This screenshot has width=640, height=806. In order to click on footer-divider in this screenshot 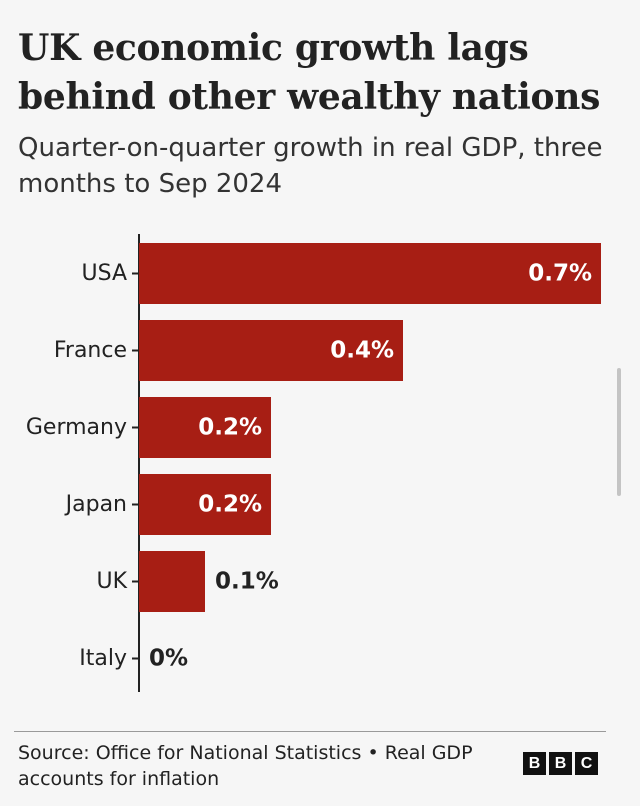, I will do `click(310, 731)`.